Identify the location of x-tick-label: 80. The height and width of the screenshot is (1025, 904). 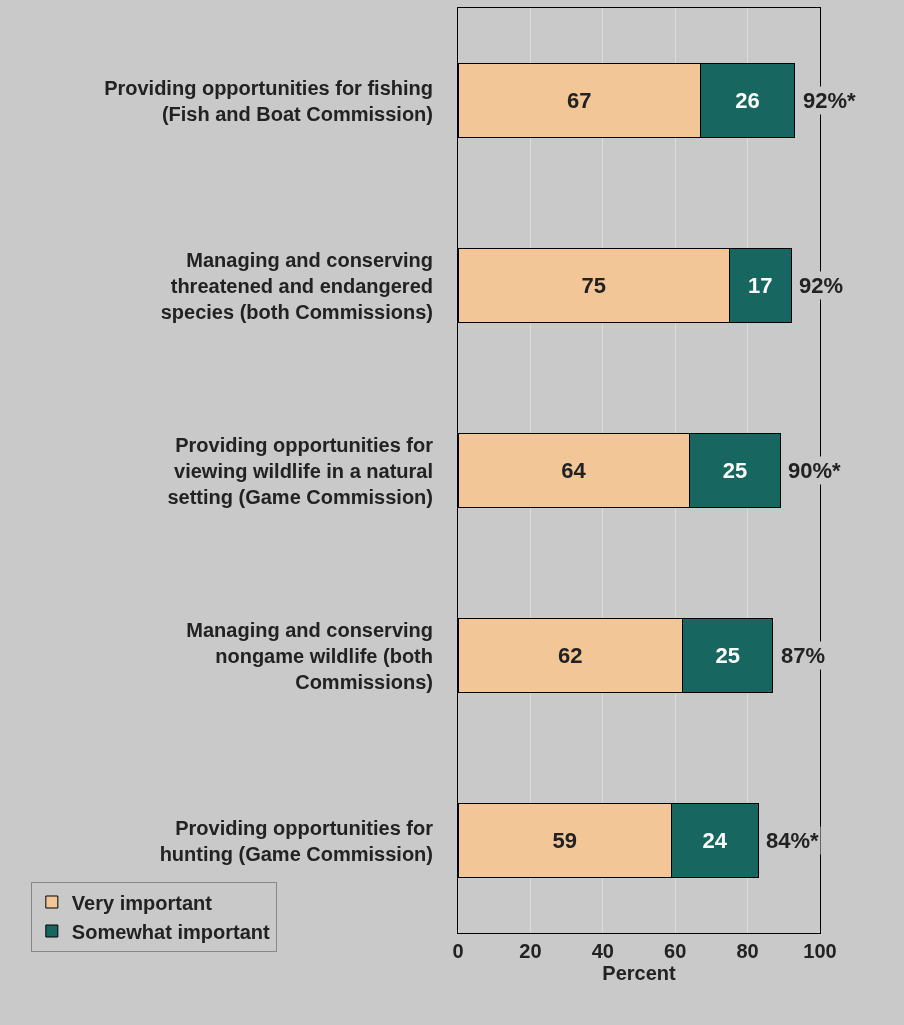
(747, 951).